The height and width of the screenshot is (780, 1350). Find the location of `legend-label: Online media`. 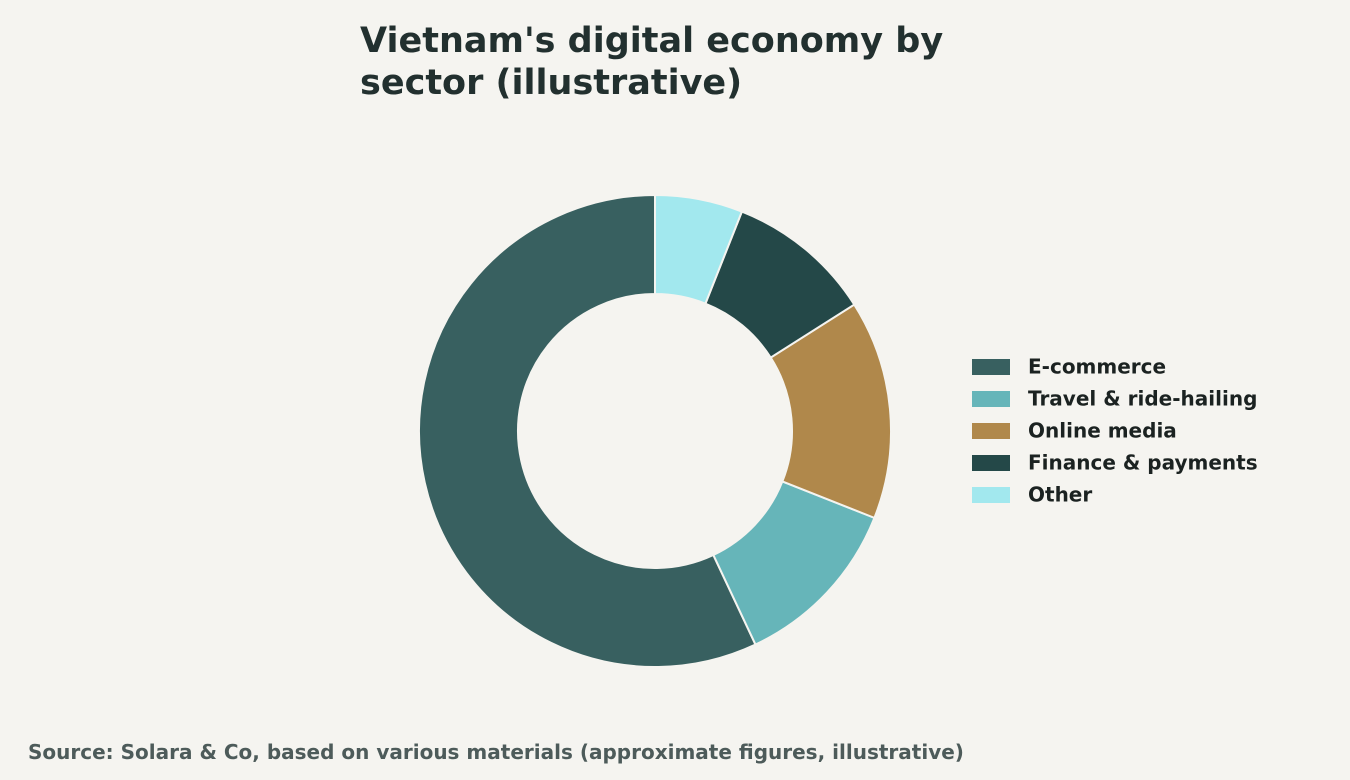

legend-label: Online media is located at coordinates (1102, 431).